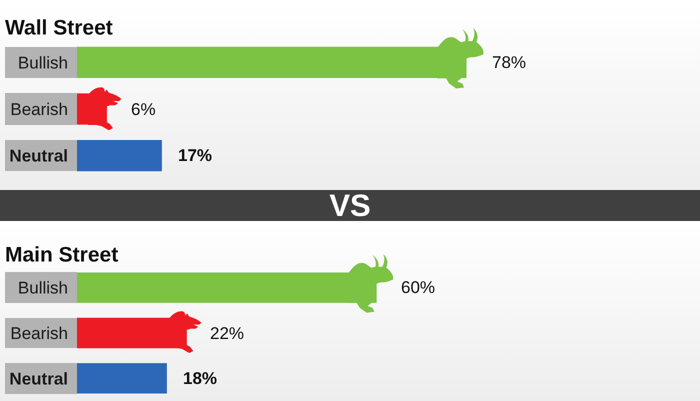 The width and height of the screenshot is (700, 401). What do you see at coordinates (227, 333) in the screenshot?
I see `data-label: 22%` at bounding box center [227, 333].